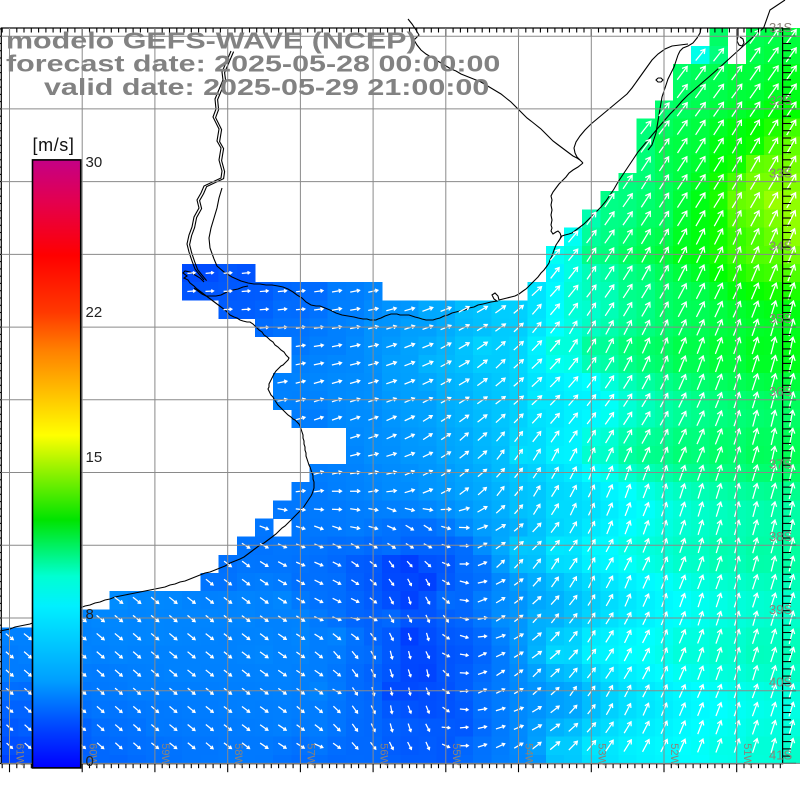 The width and height of the screenshot is (800, 805). What do you see at coordinates (253, 64) in the screenshot?
I see `svg-text:forecast date: 2025-05-28 00:0: forecast date: 2025-05-28 00:00:00` at bounding box center [253, 64].